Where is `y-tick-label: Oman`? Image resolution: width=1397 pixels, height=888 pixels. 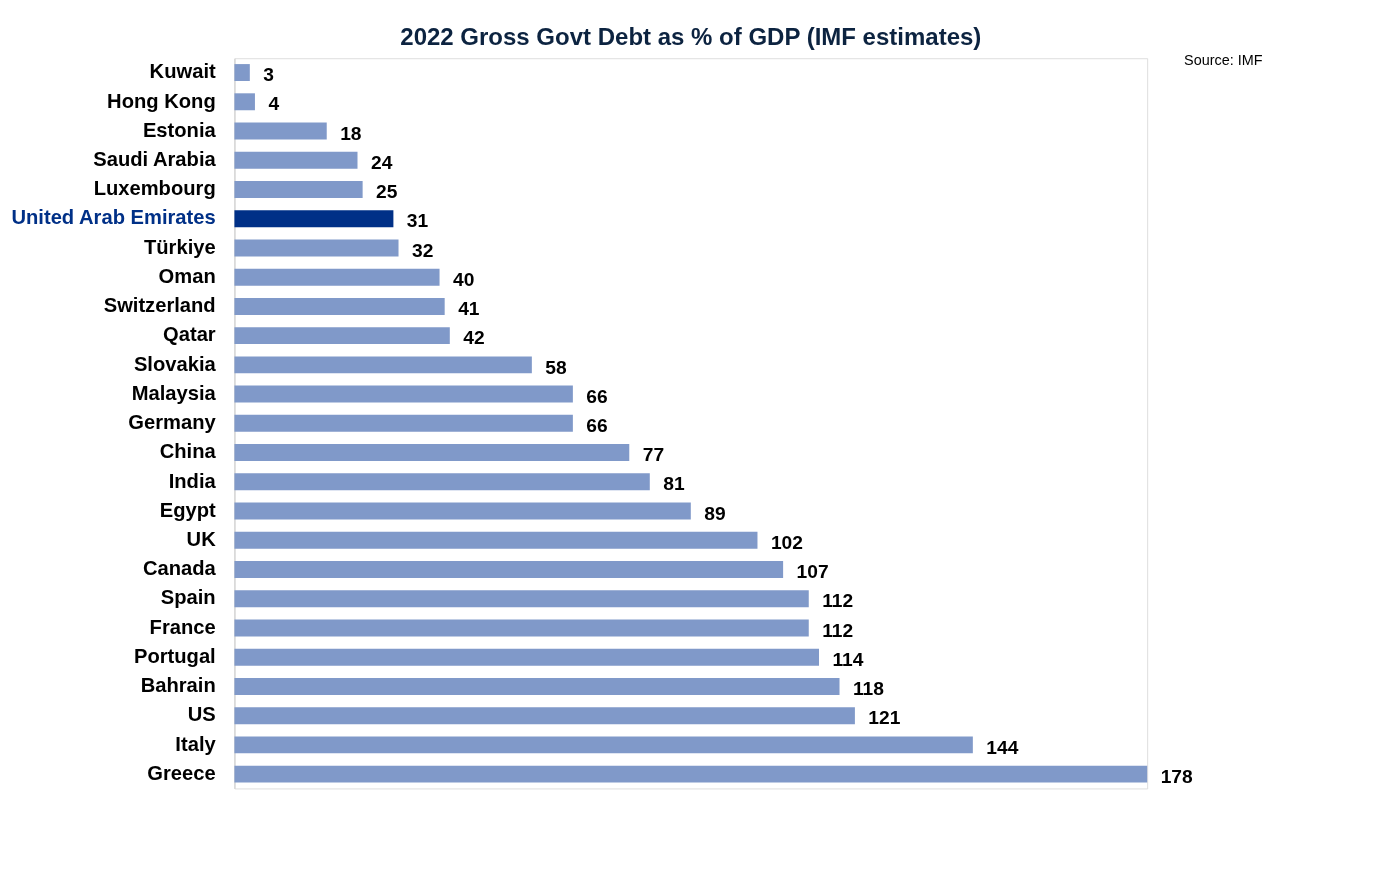 y-tick-label: Oman is located at coordinates (187, 275).